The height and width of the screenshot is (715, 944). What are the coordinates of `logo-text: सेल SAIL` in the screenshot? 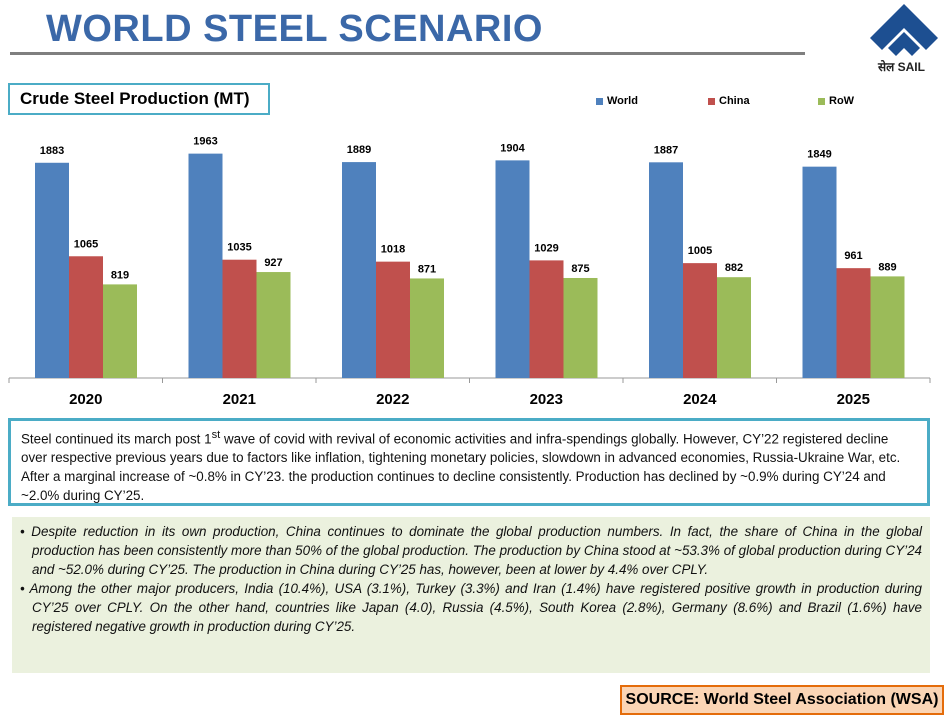 It's located at (901, 67).